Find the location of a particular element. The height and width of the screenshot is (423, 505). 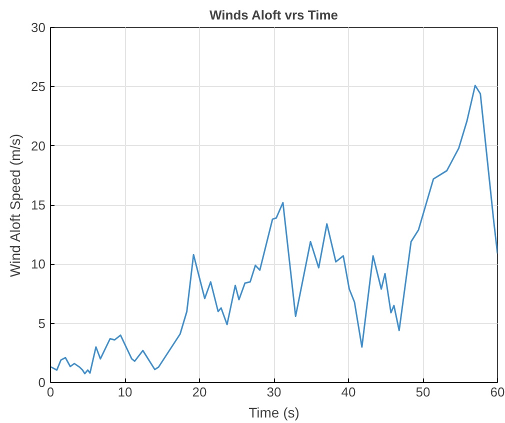

y-tick-label: 5 is located at coordinates (42, 323).